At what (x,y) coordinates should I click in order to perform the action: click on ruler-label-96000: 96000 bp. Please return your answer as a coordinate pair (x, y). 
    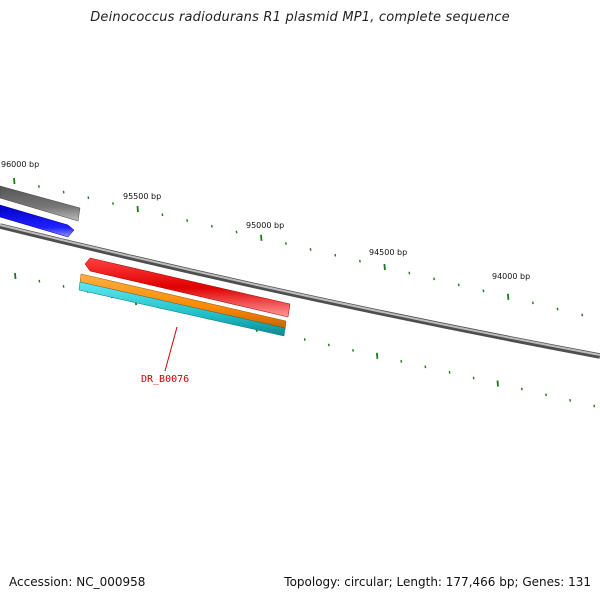
    Looking at the image, I should click on (20, 164).